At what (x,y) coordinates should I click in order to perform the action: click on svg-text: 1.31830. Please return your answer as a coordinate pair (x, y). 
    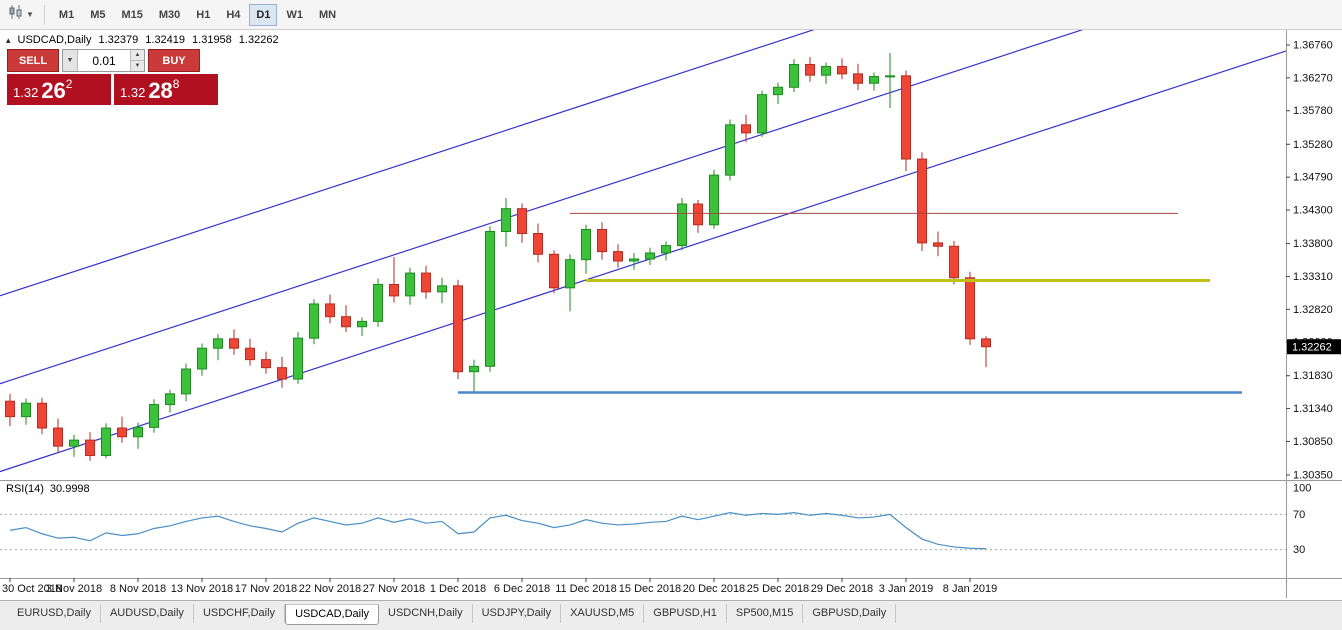
    Looking at the image, I should click on (1313, 376).